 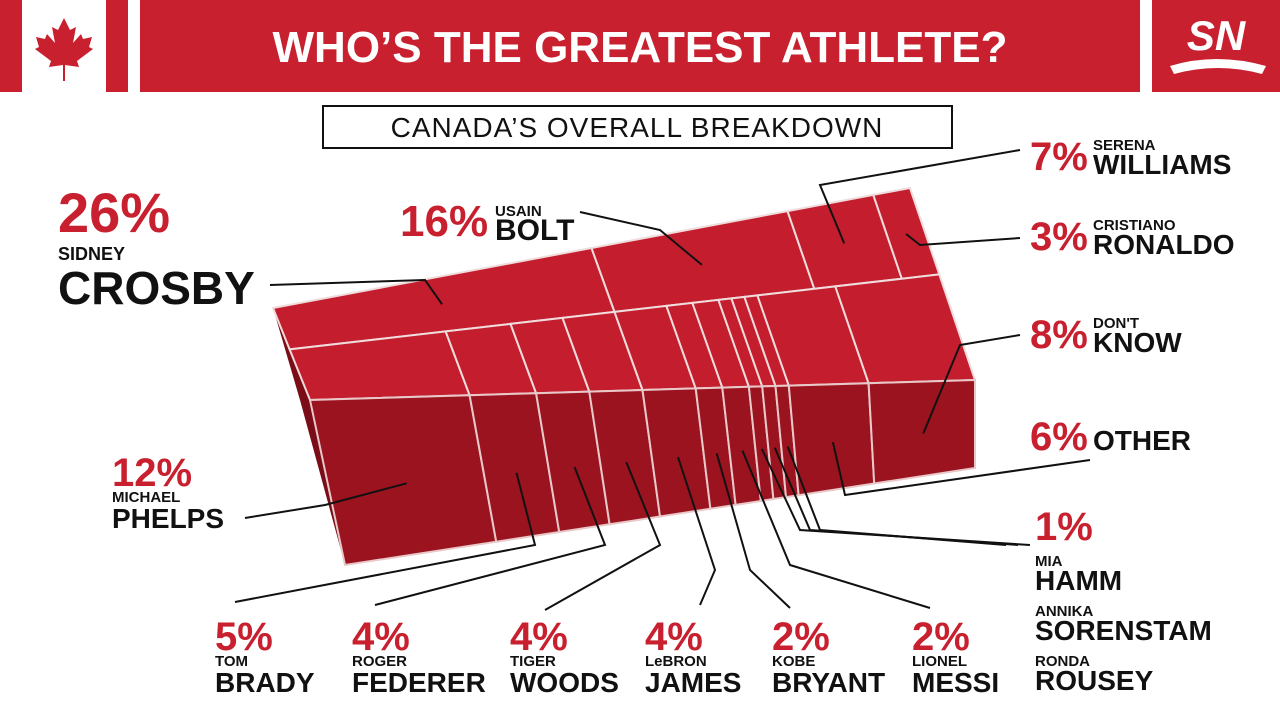 I want to click on last-name: JAMES, so click(x=693, y=682).